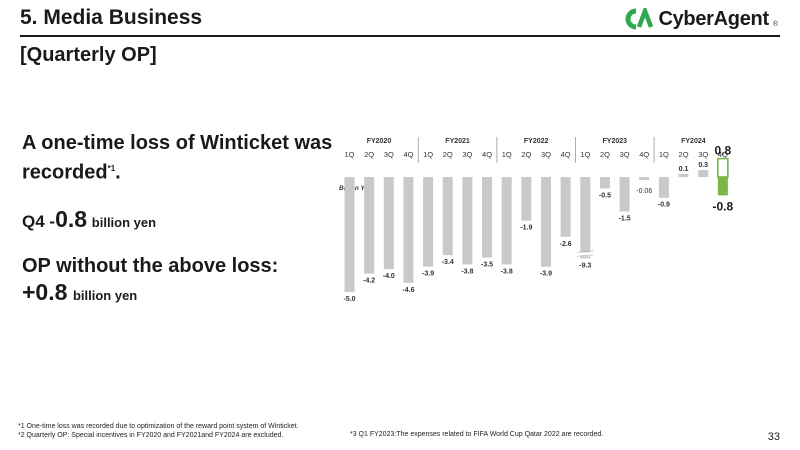 The height and width of the screenshot is (450, 800). What do you see at coordinates (111, 17) in the screenshot?
I see `page-title: 5. Media Business` at bounding box center [111, 17].